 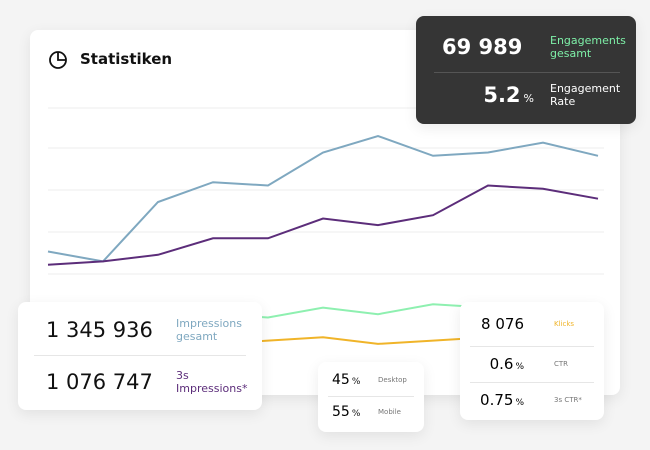 What do you see at coordinates (389, 412) in the screenshot?
I see `device-label: Mobile` at bounding box center [389, 412].